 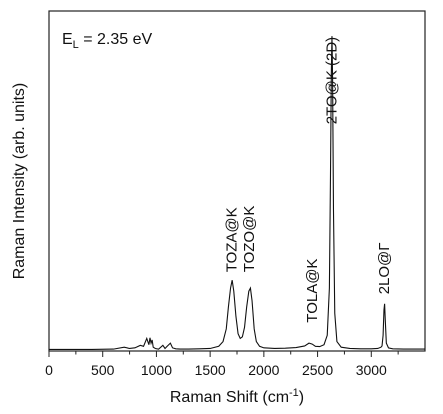 I want to click on x-tick-label: 0, so click(x=49, y=370).